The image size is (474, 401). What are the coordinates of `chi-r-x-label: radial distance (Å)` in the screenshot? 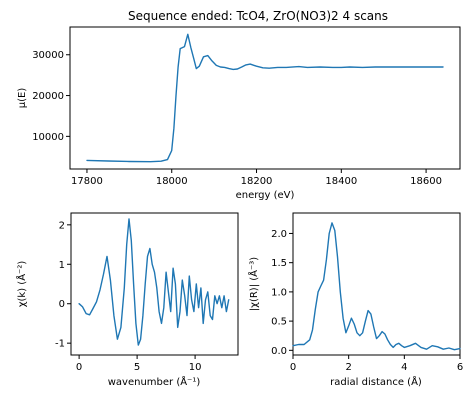 It's located at (376, 381).